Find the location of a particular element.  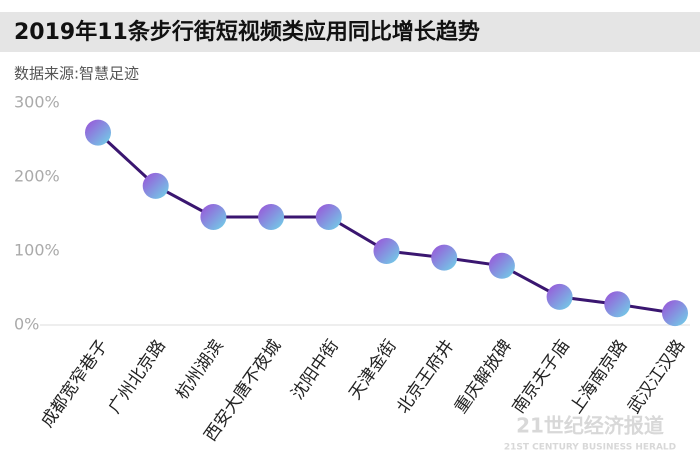

watermark-sub: 21ST CENTURY BUSINESS HERALD is located at coordinates (590, 448).